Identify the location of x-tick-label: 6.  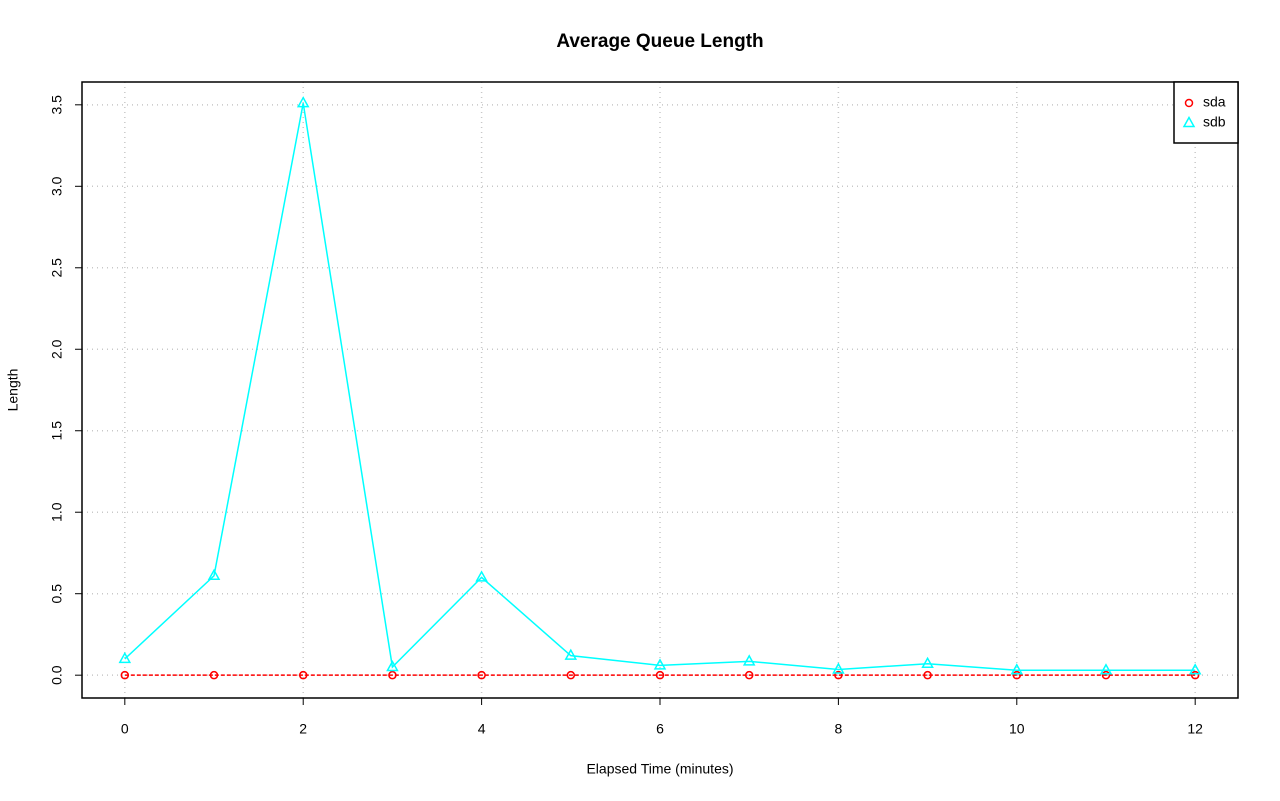
(660, 729).